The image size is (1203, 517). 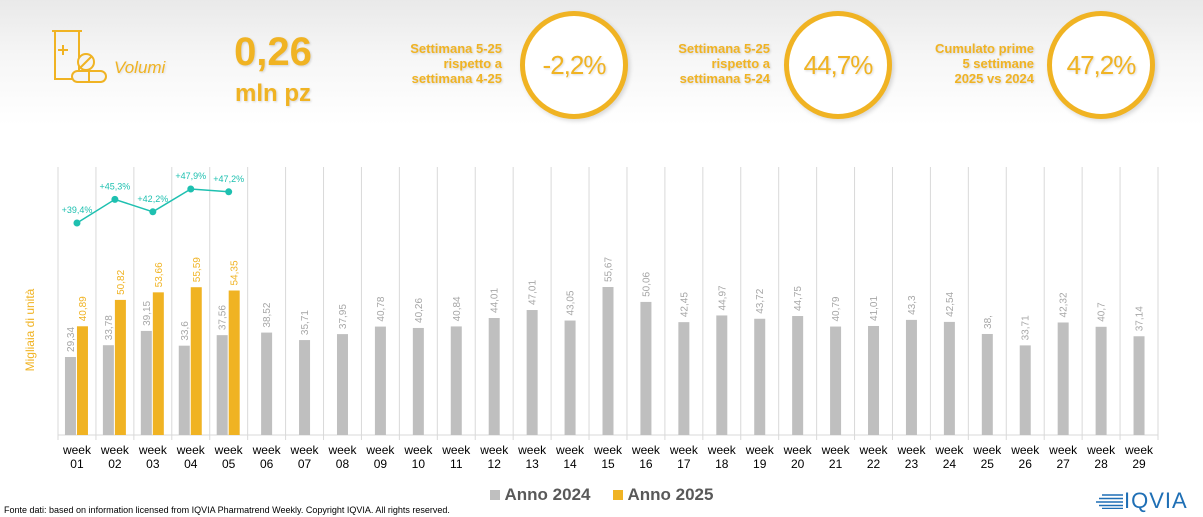 I want to click on x-tick-label: 07, so click(x=305, y=463).